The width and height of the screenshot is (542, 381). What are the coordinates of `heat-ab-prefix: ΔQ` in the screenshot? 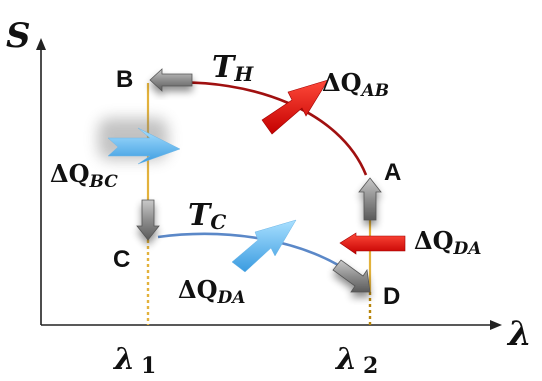 It's located at (342, 82).